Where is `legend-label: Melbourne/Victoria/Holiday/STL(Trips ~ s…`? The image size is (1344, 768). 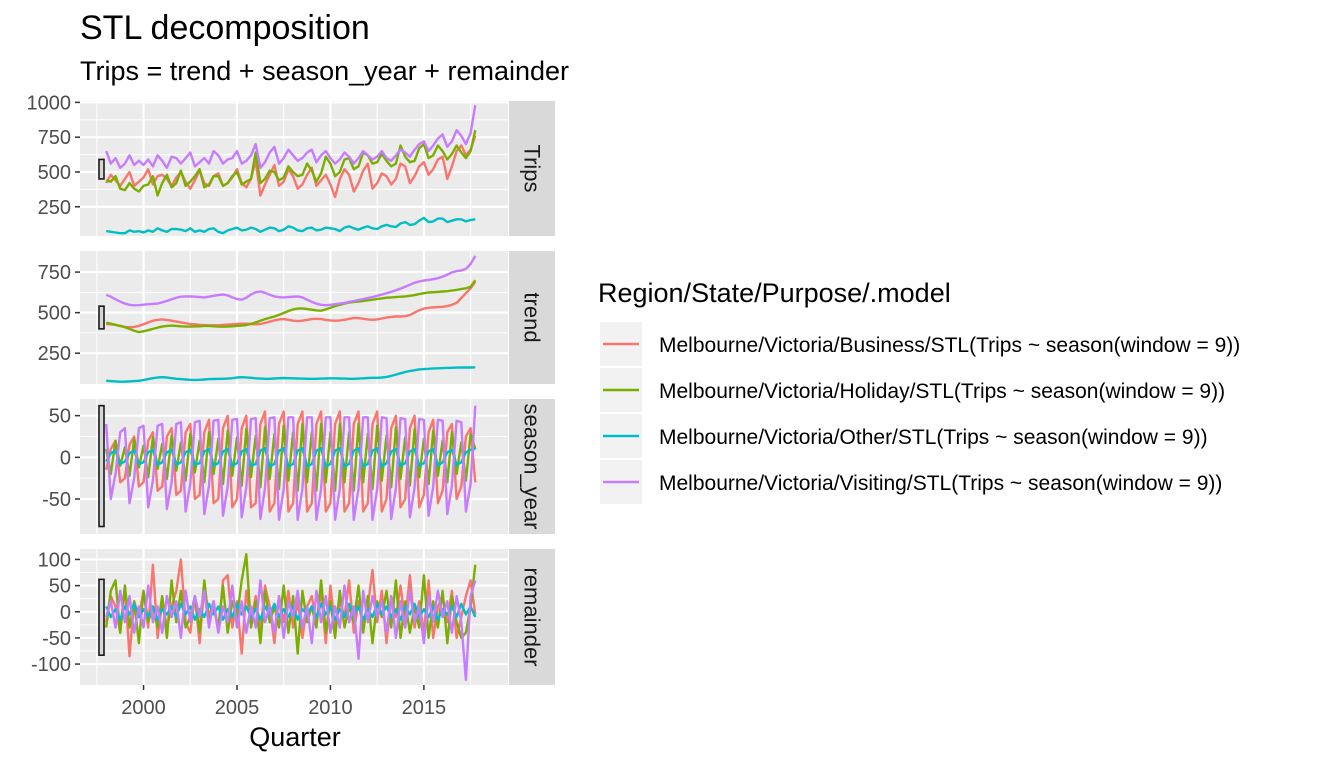 legend-label: Melbourne/Victoria/Holiday/STL(Trips ~ s… is located at coordinates (942, 391).